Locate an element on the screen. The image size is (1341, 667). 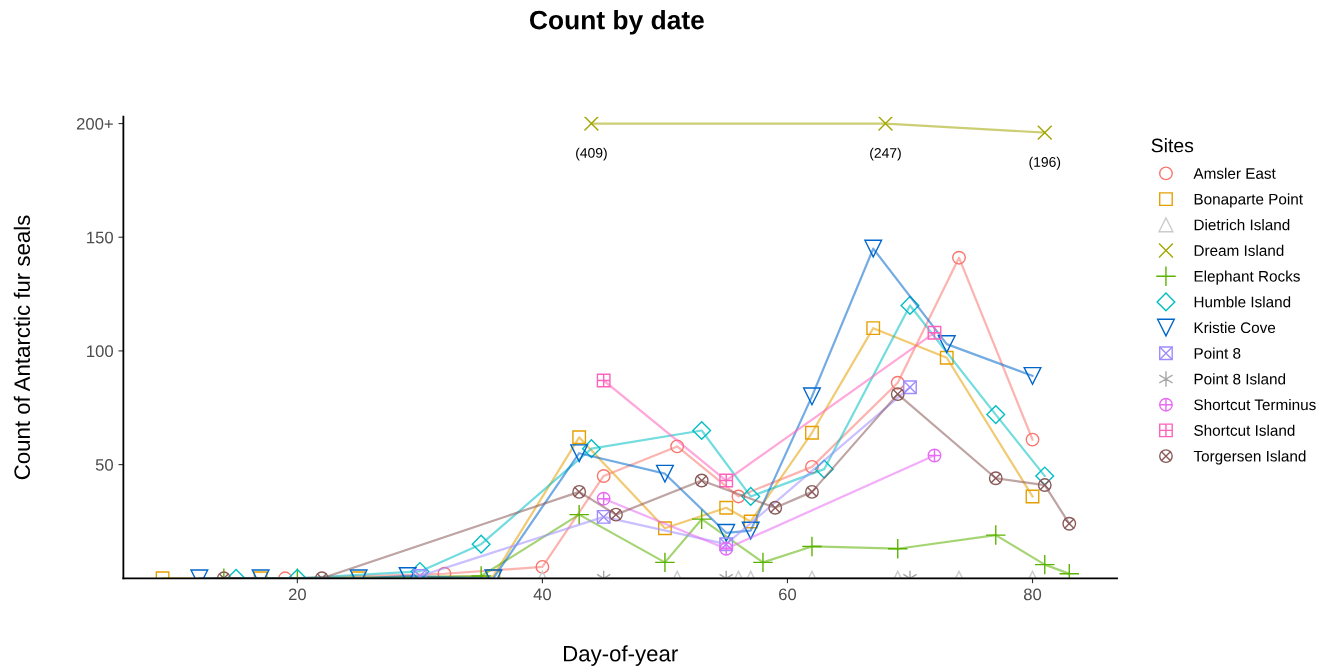
legend-label: Torgersen Island is located at coordinates (1249, 457).